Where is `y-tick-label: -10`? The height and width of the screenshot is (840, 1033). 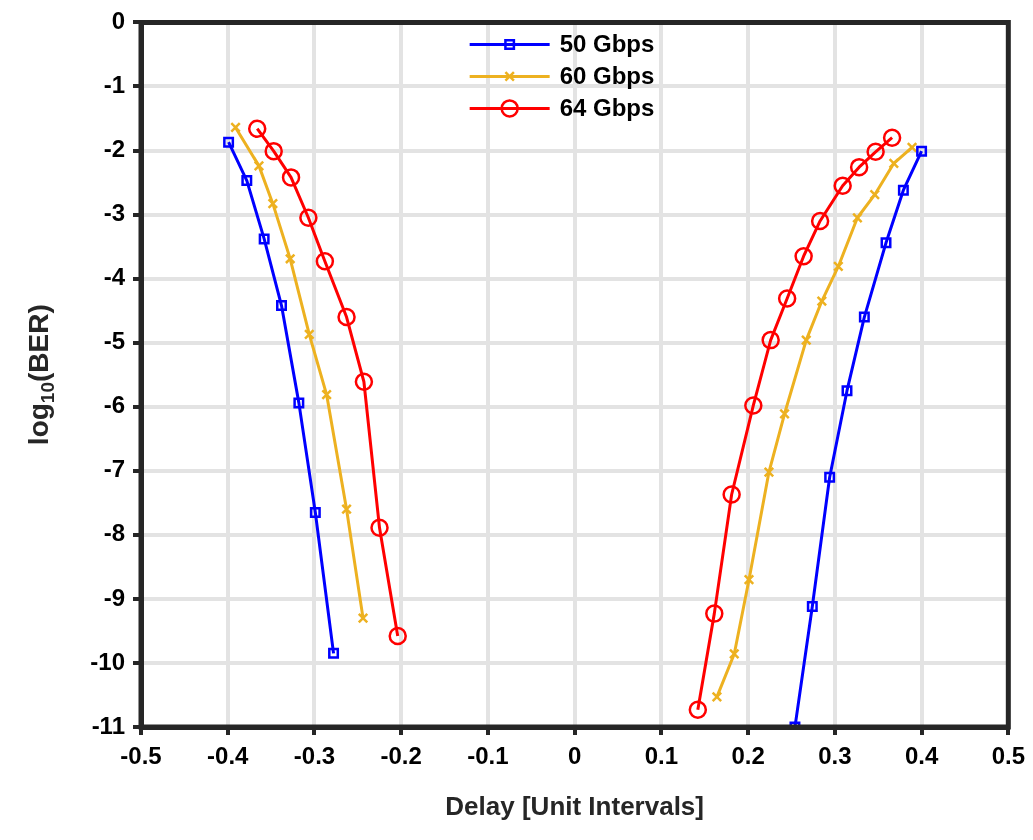 y-tick-label: -10 is located at coordinates (107, 661).